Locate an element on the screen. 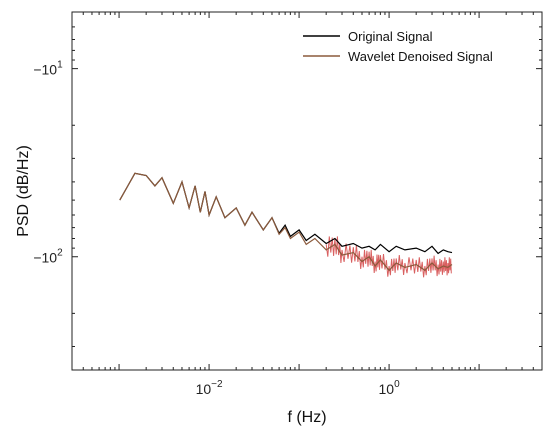  x-tick-label: 10⁰ is located at coordinates (390, 388).